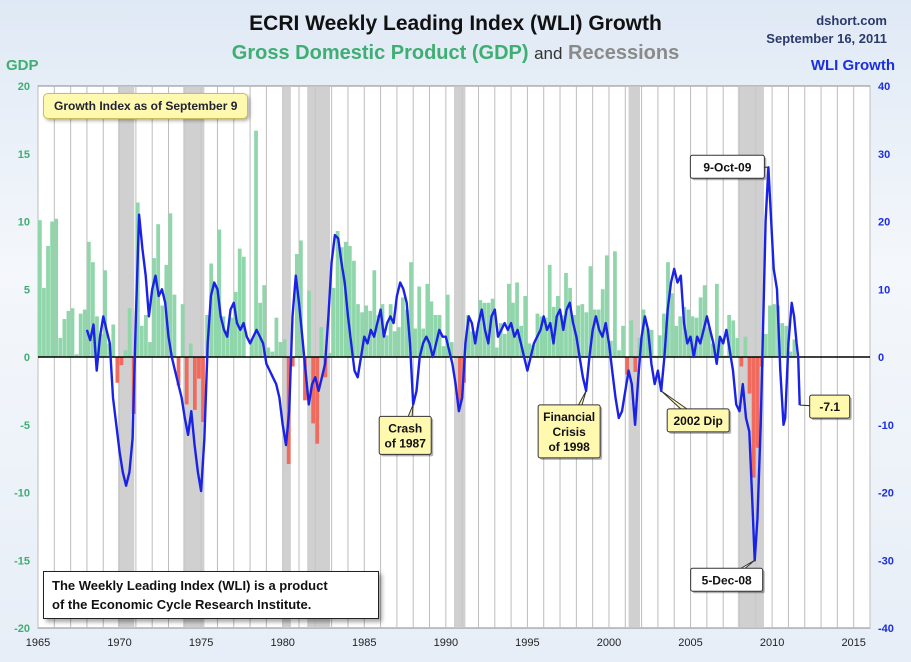 The width and height of the screenshot is (911, 662). What do you see at coordinates (772, 643) in the screenshot?
I see `x-axis-tick-label: 2010` at bounding box center [772, 643].